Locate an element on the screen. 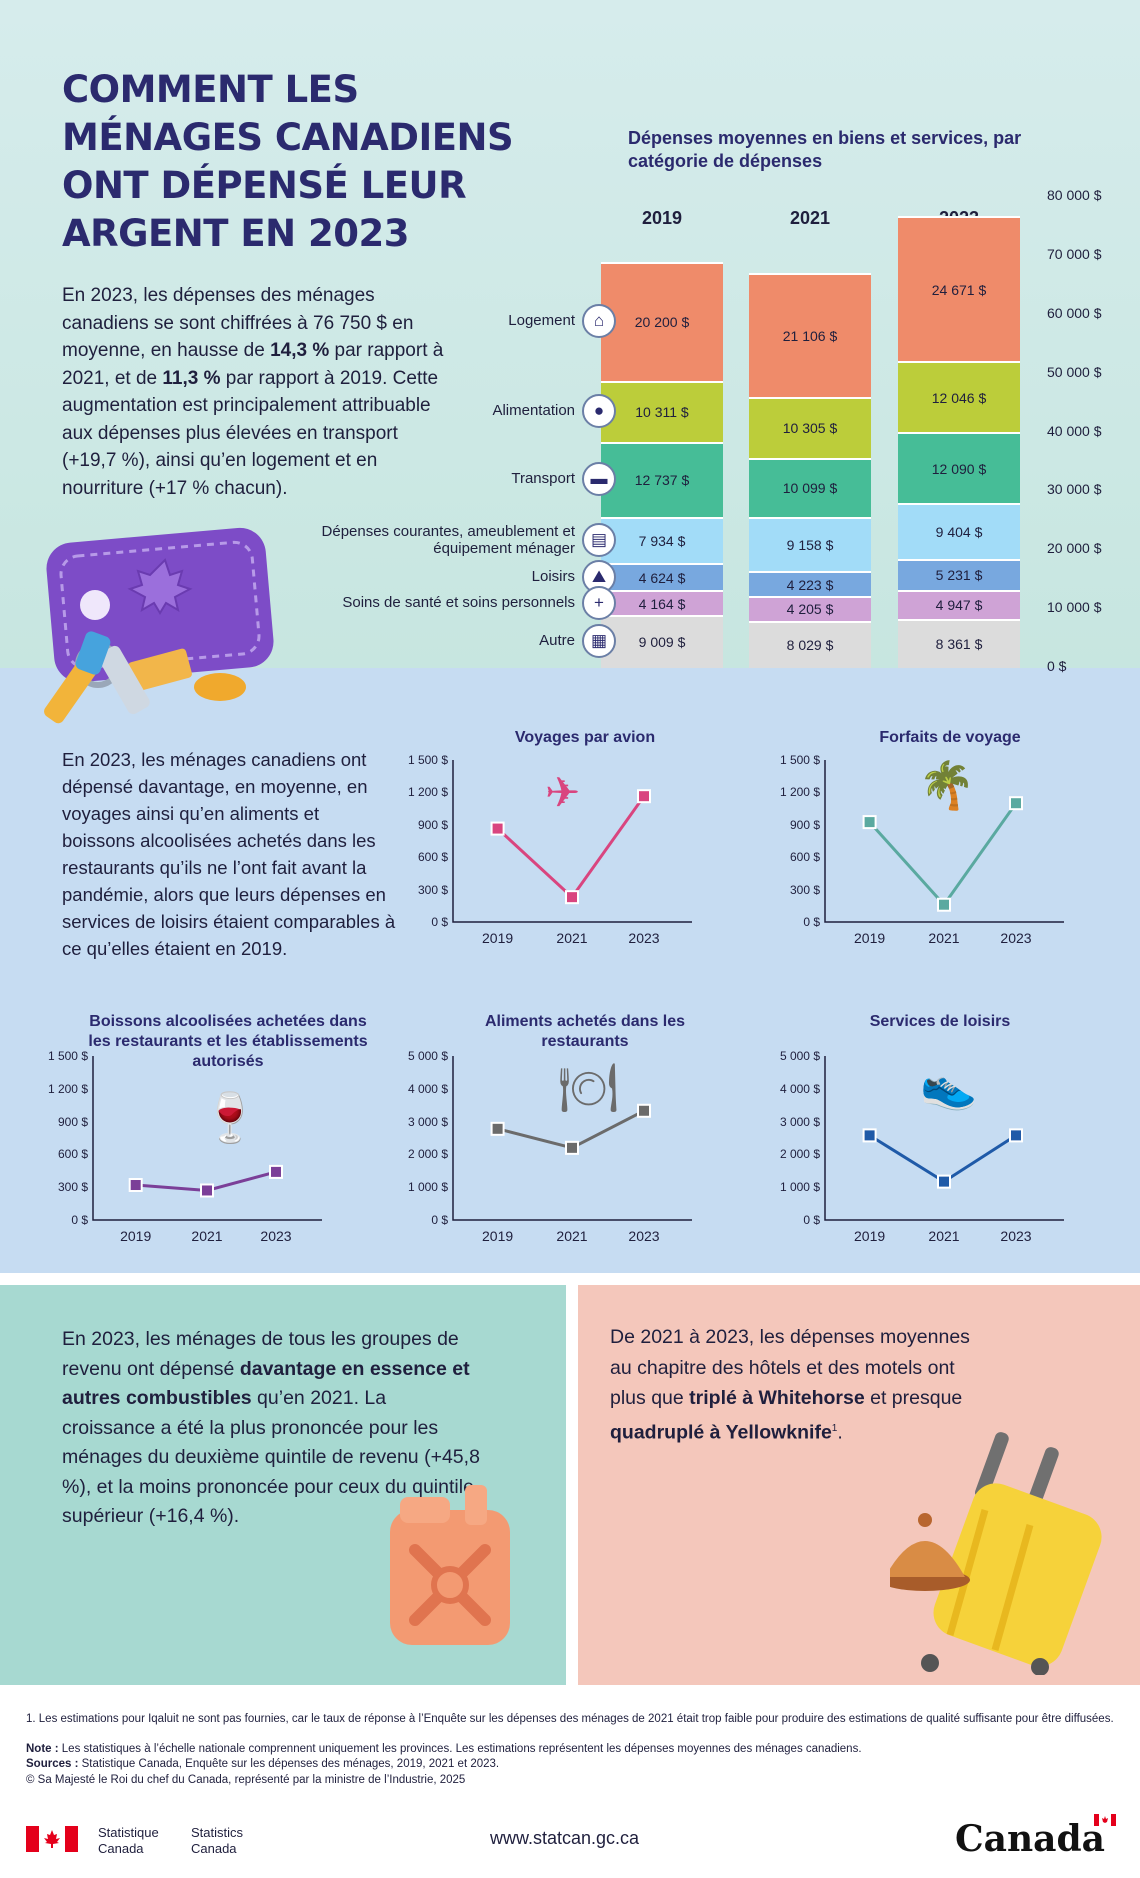  canada-wordmark: Canada is located at coordinates (1030, 1839).